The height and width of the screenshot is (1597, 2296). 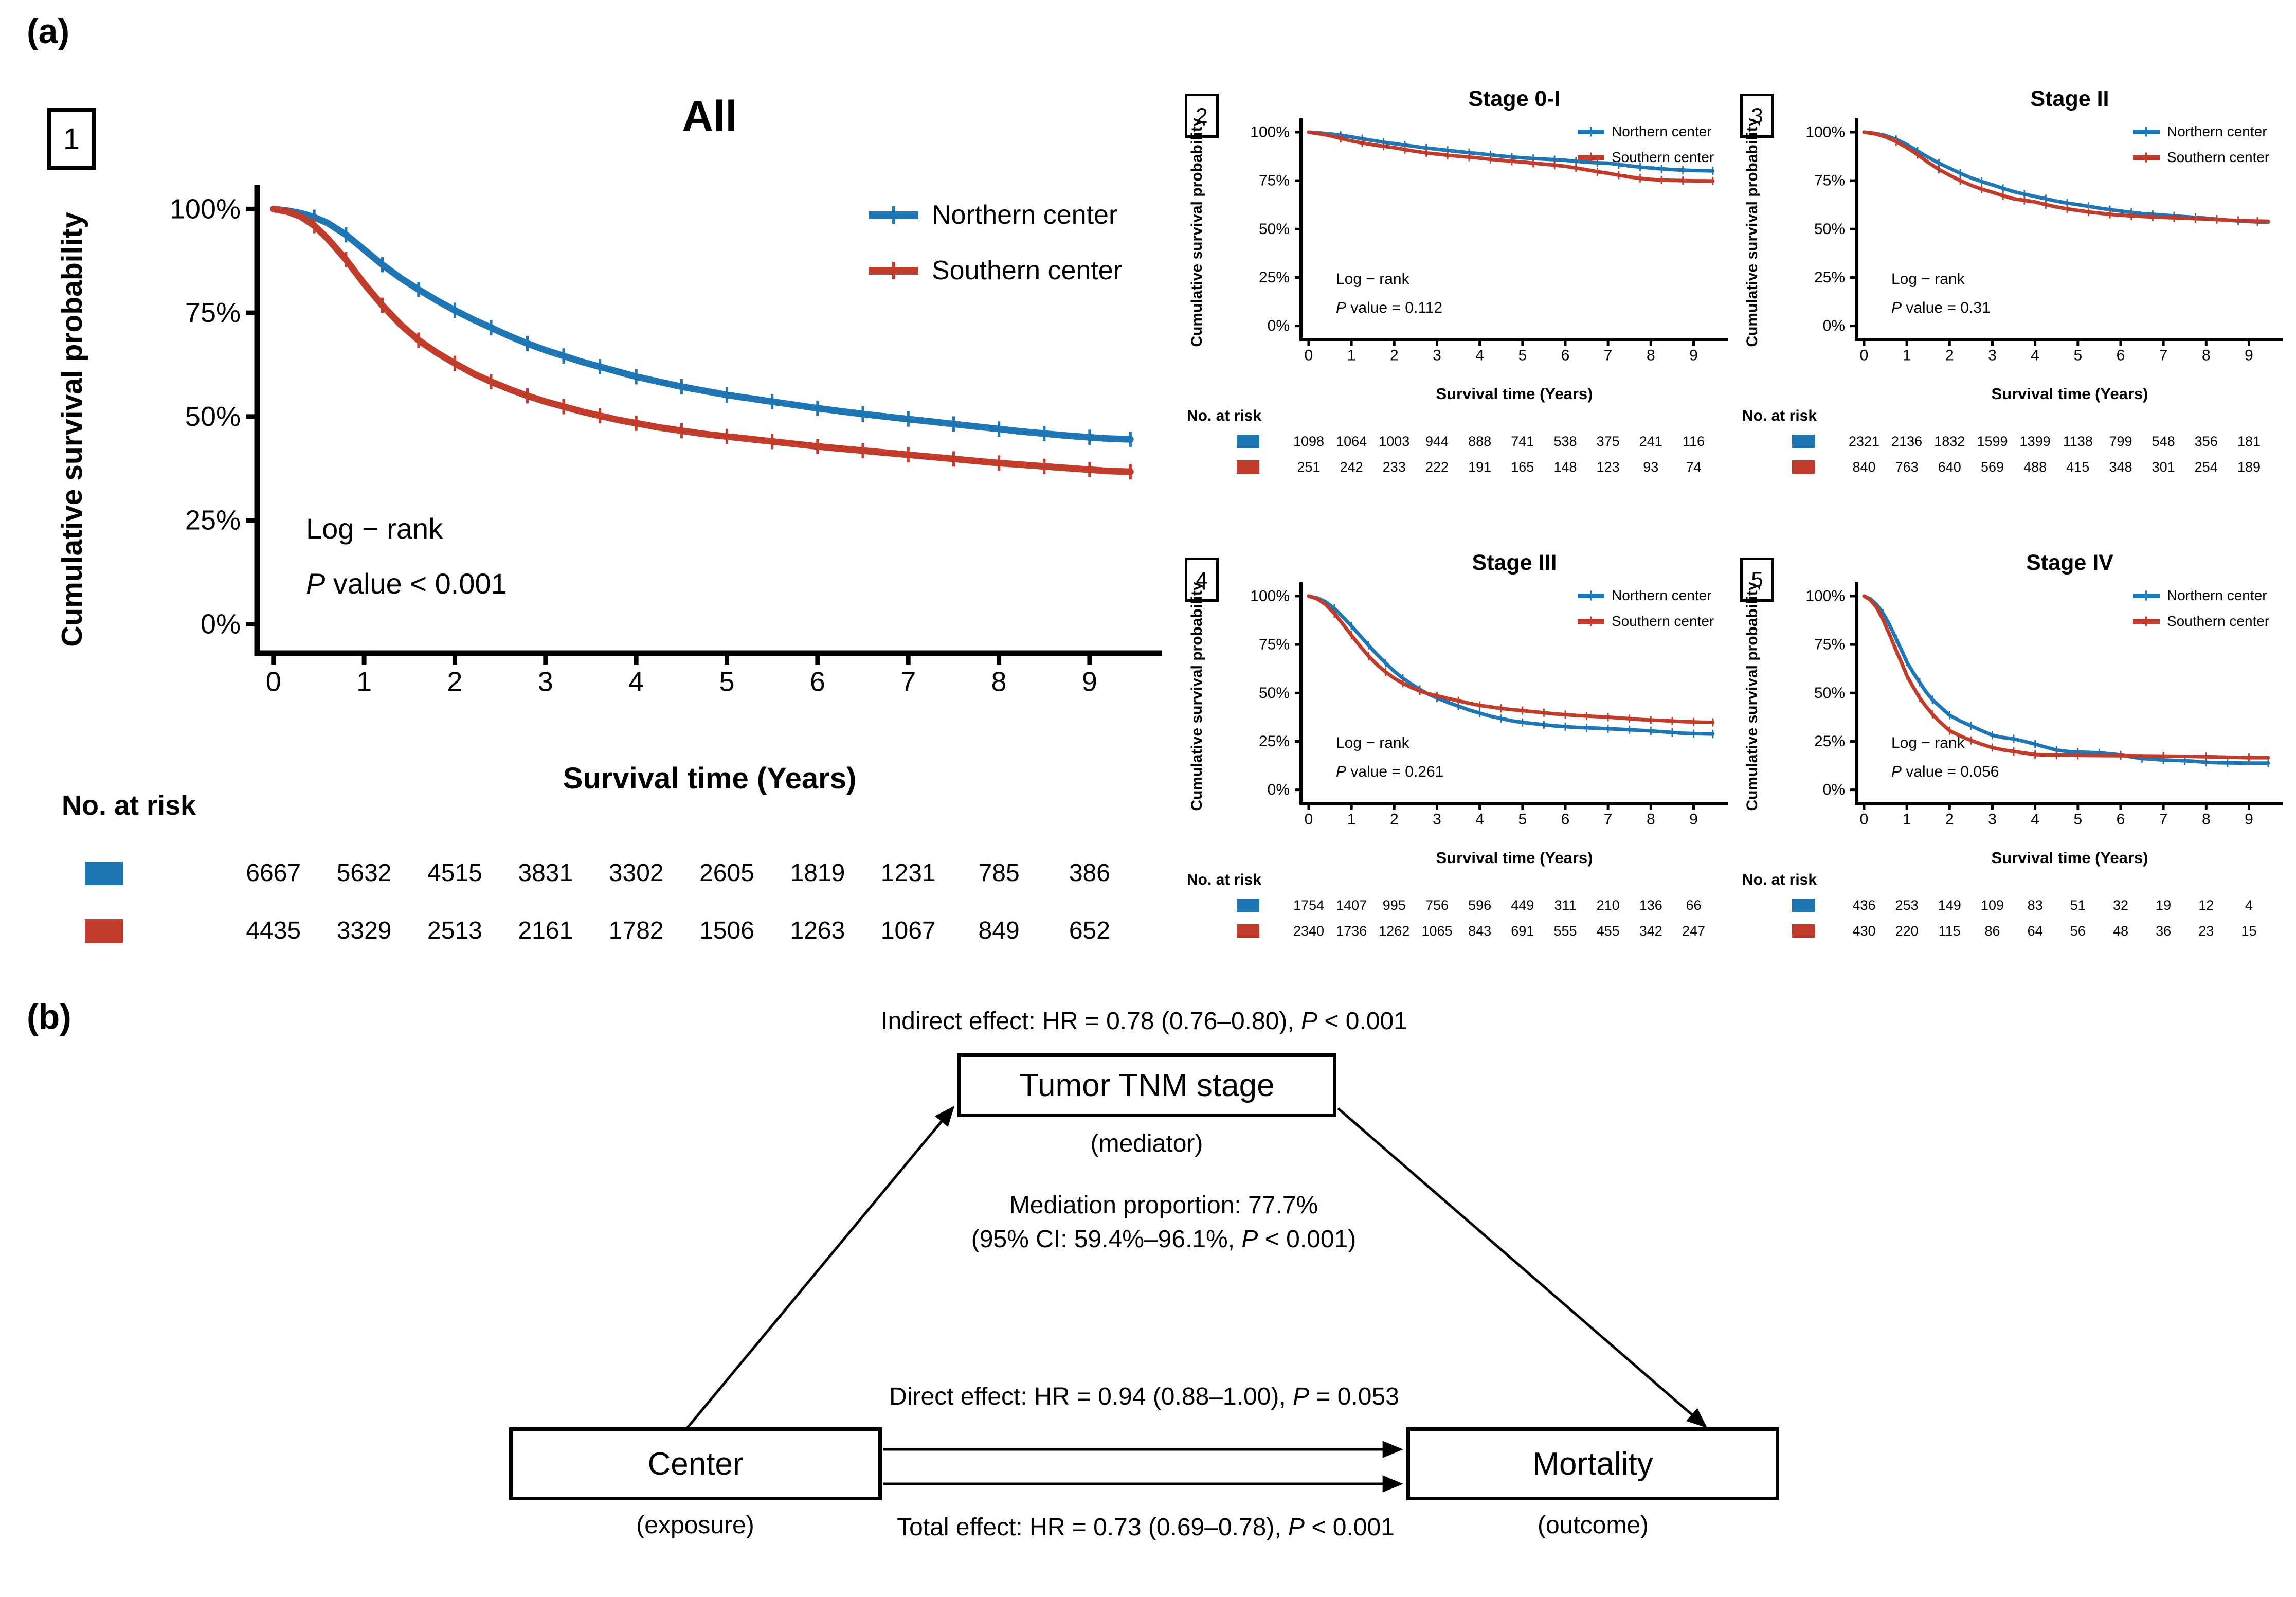 What do you see at coordinates (1390, 757) in the screenshot?
I see `logrank-annotation: Log − rank P value = 0.261` at bounding box center [1390, 757].